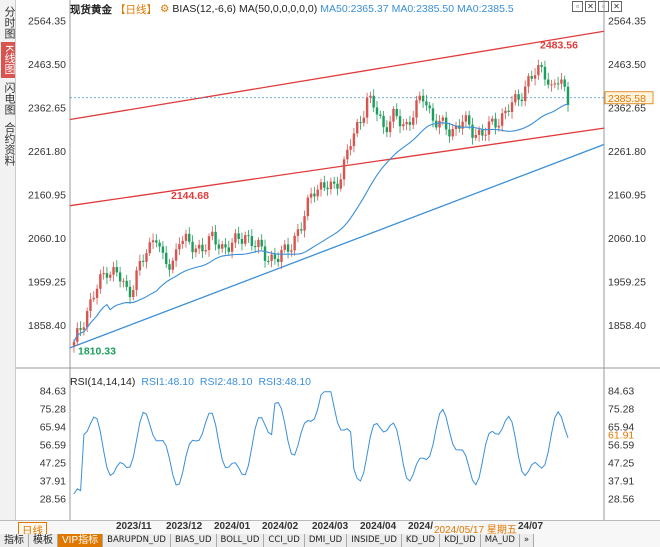 The width and height of the screenshot is (660, 547). What do you see at coordinates (167, 382) in the screenshot?
I see `rsi1-value: RSI1:48.10` at bounding box center [167, 382].